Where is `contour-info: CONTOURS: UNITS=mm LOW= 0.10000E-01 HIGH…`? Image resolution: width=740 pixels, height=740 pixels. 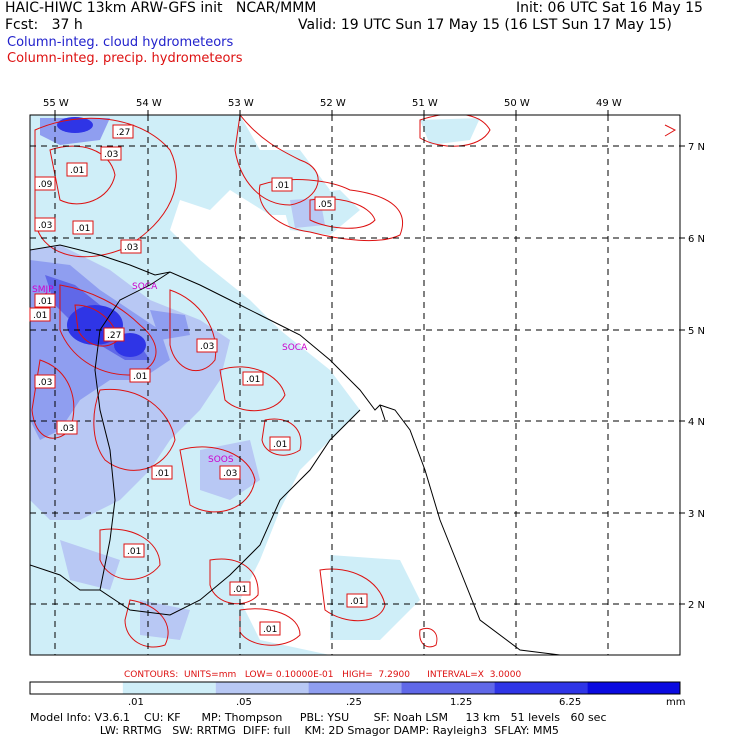
contour-info: CONTOURS: UNITS=mm LOW= 0.10000E-01 HIGH… is located at coordinates (322, 675).